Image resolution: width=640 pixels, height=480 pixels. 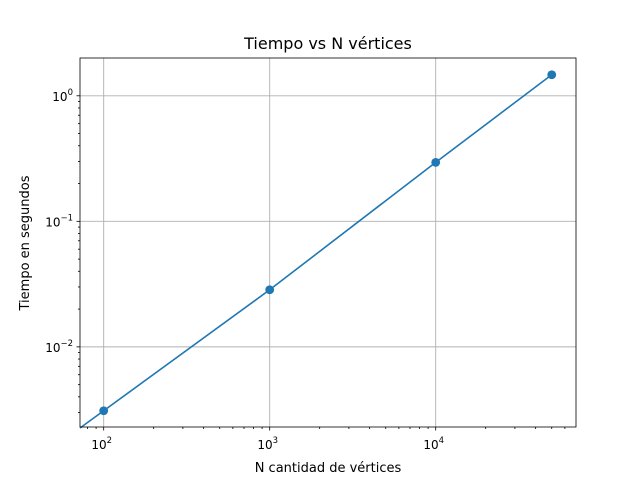 I want to click on x-tick-label: 10³, so click(x=267, y=444).